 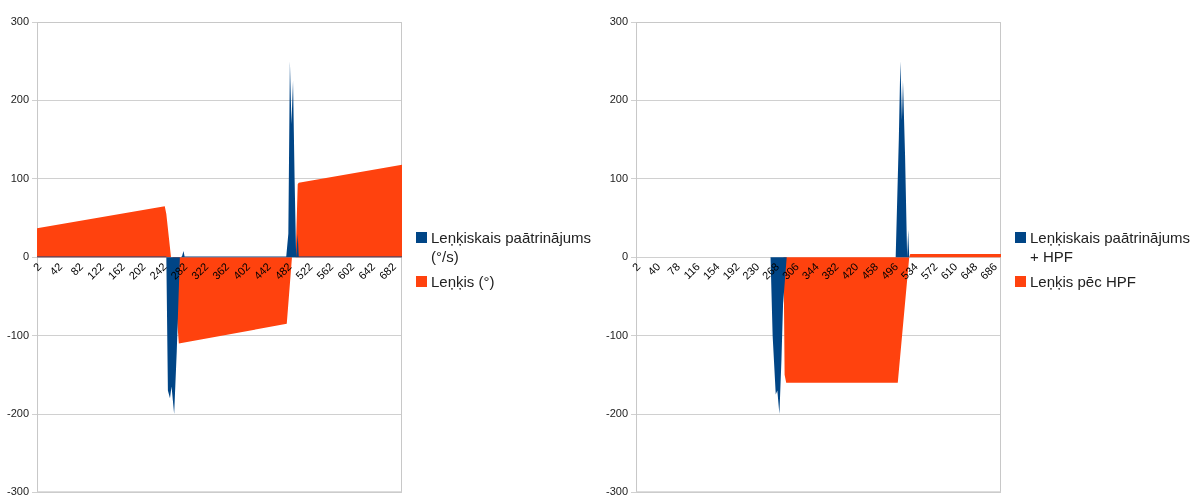 I want to click on x-tick-label: 202, so click(x=137, y=271).